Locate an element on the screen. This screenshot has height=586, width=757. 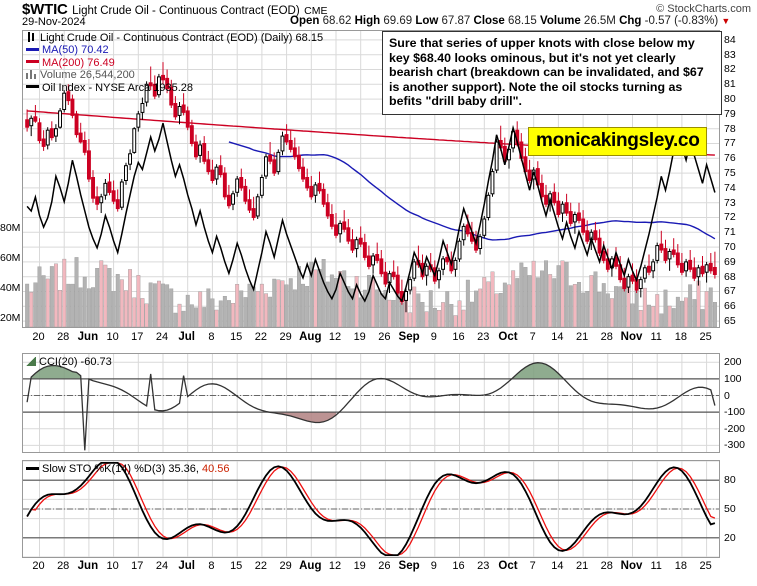
price-x-tick: 20 is located at coordinates (38, 337).